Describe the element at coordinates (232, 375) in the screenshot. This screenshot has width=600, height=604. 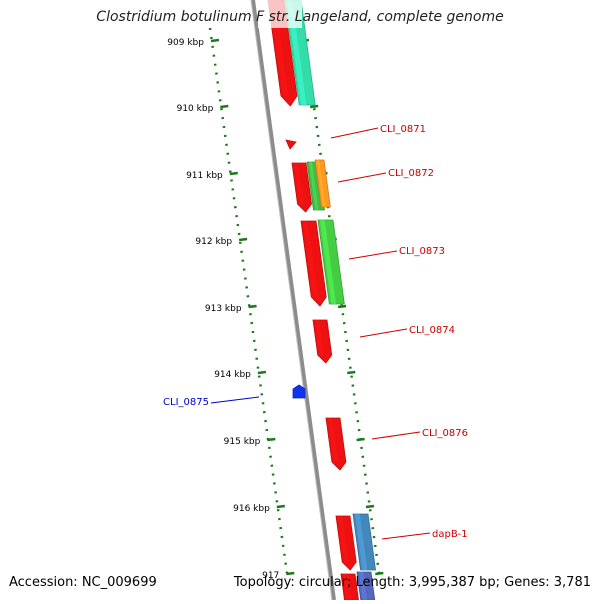
I see `tick-label: 914 kbp` at that location.